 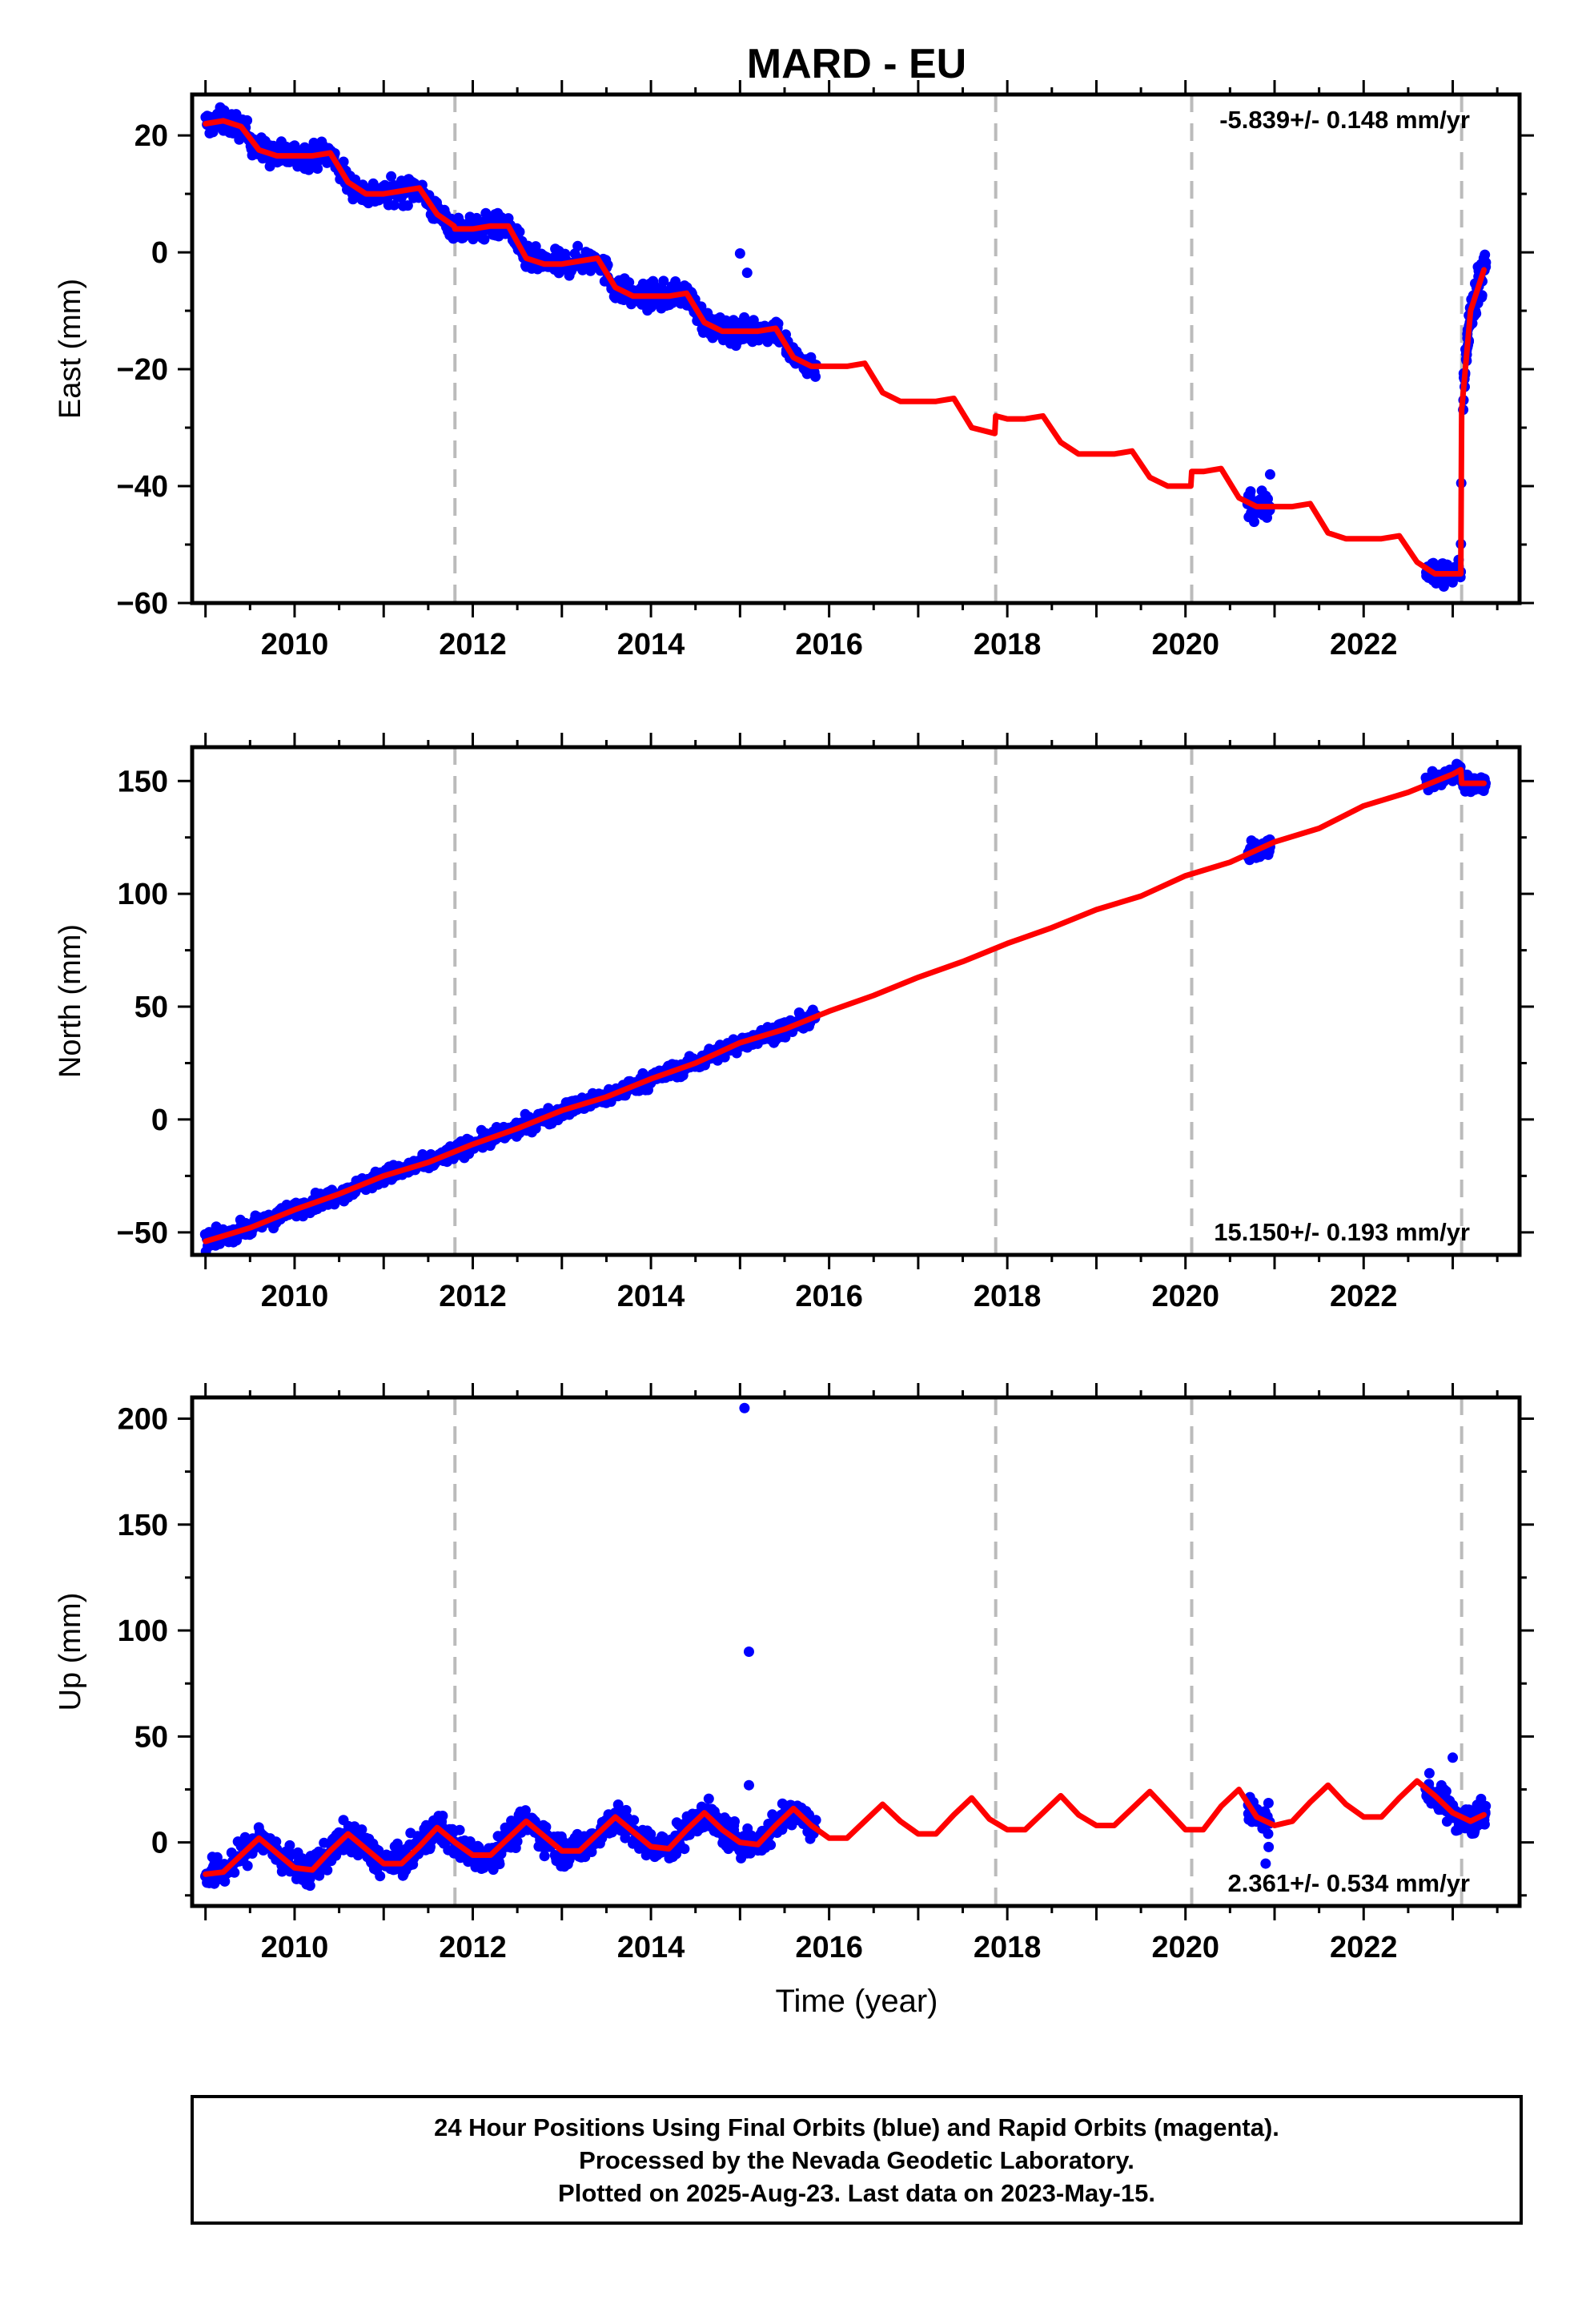 I want to click on caption-frame, so click(x=857, y=2160).